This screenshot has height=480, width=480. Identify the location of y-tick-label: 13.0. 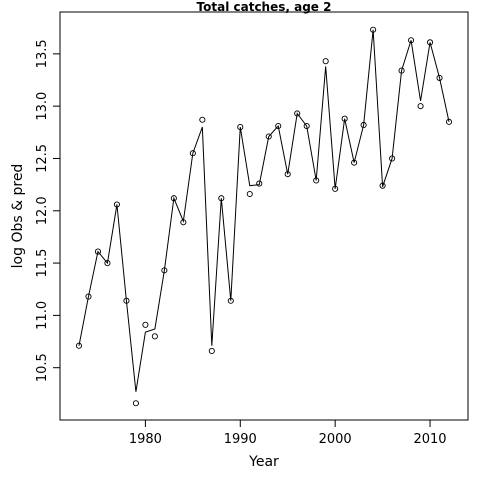
(42, 106).